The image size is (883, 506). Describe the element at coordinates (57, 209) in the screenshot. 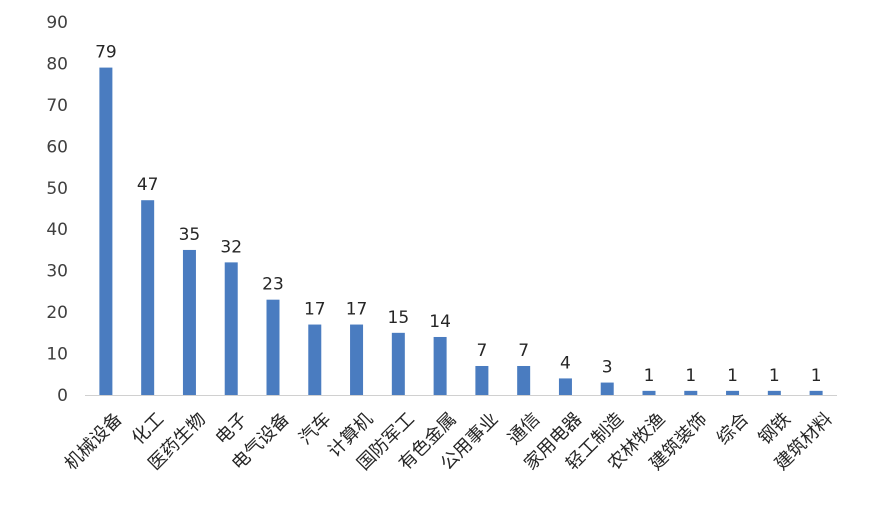

I see `y-axis-ticks: 0 10 20 30 40 50 60 70 80 90` at that location.